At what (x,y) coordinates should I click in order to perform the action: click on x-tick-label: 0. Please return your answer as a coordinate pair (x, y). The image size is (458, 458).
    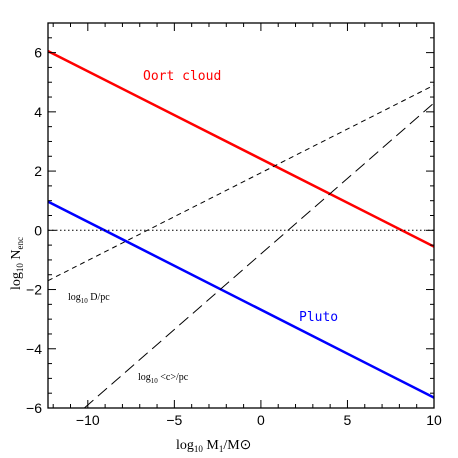
    Looking at the image, I should click on (261, 420).